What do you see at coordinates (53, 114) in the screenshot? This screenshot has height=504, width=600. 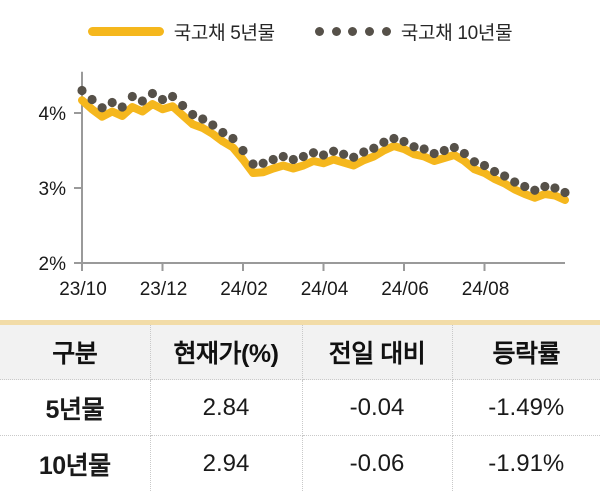 I see `y-tick-label: 4%` at bounding box center [53, 114].